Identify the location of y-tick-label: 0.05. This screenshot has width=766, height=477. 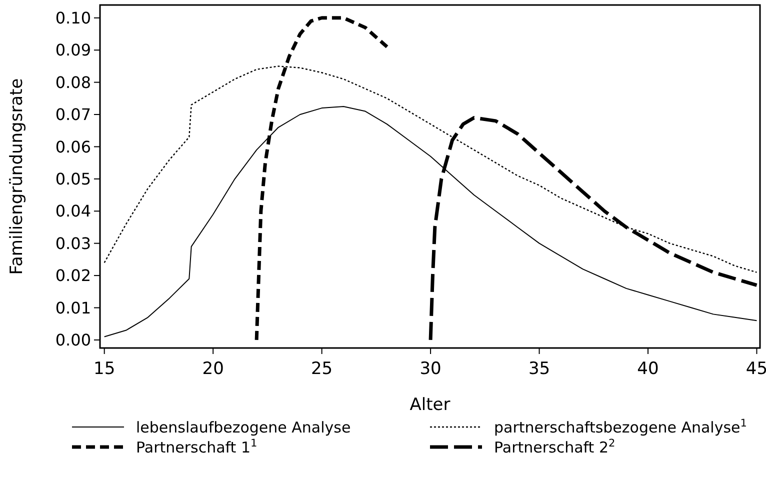
(73, 179).